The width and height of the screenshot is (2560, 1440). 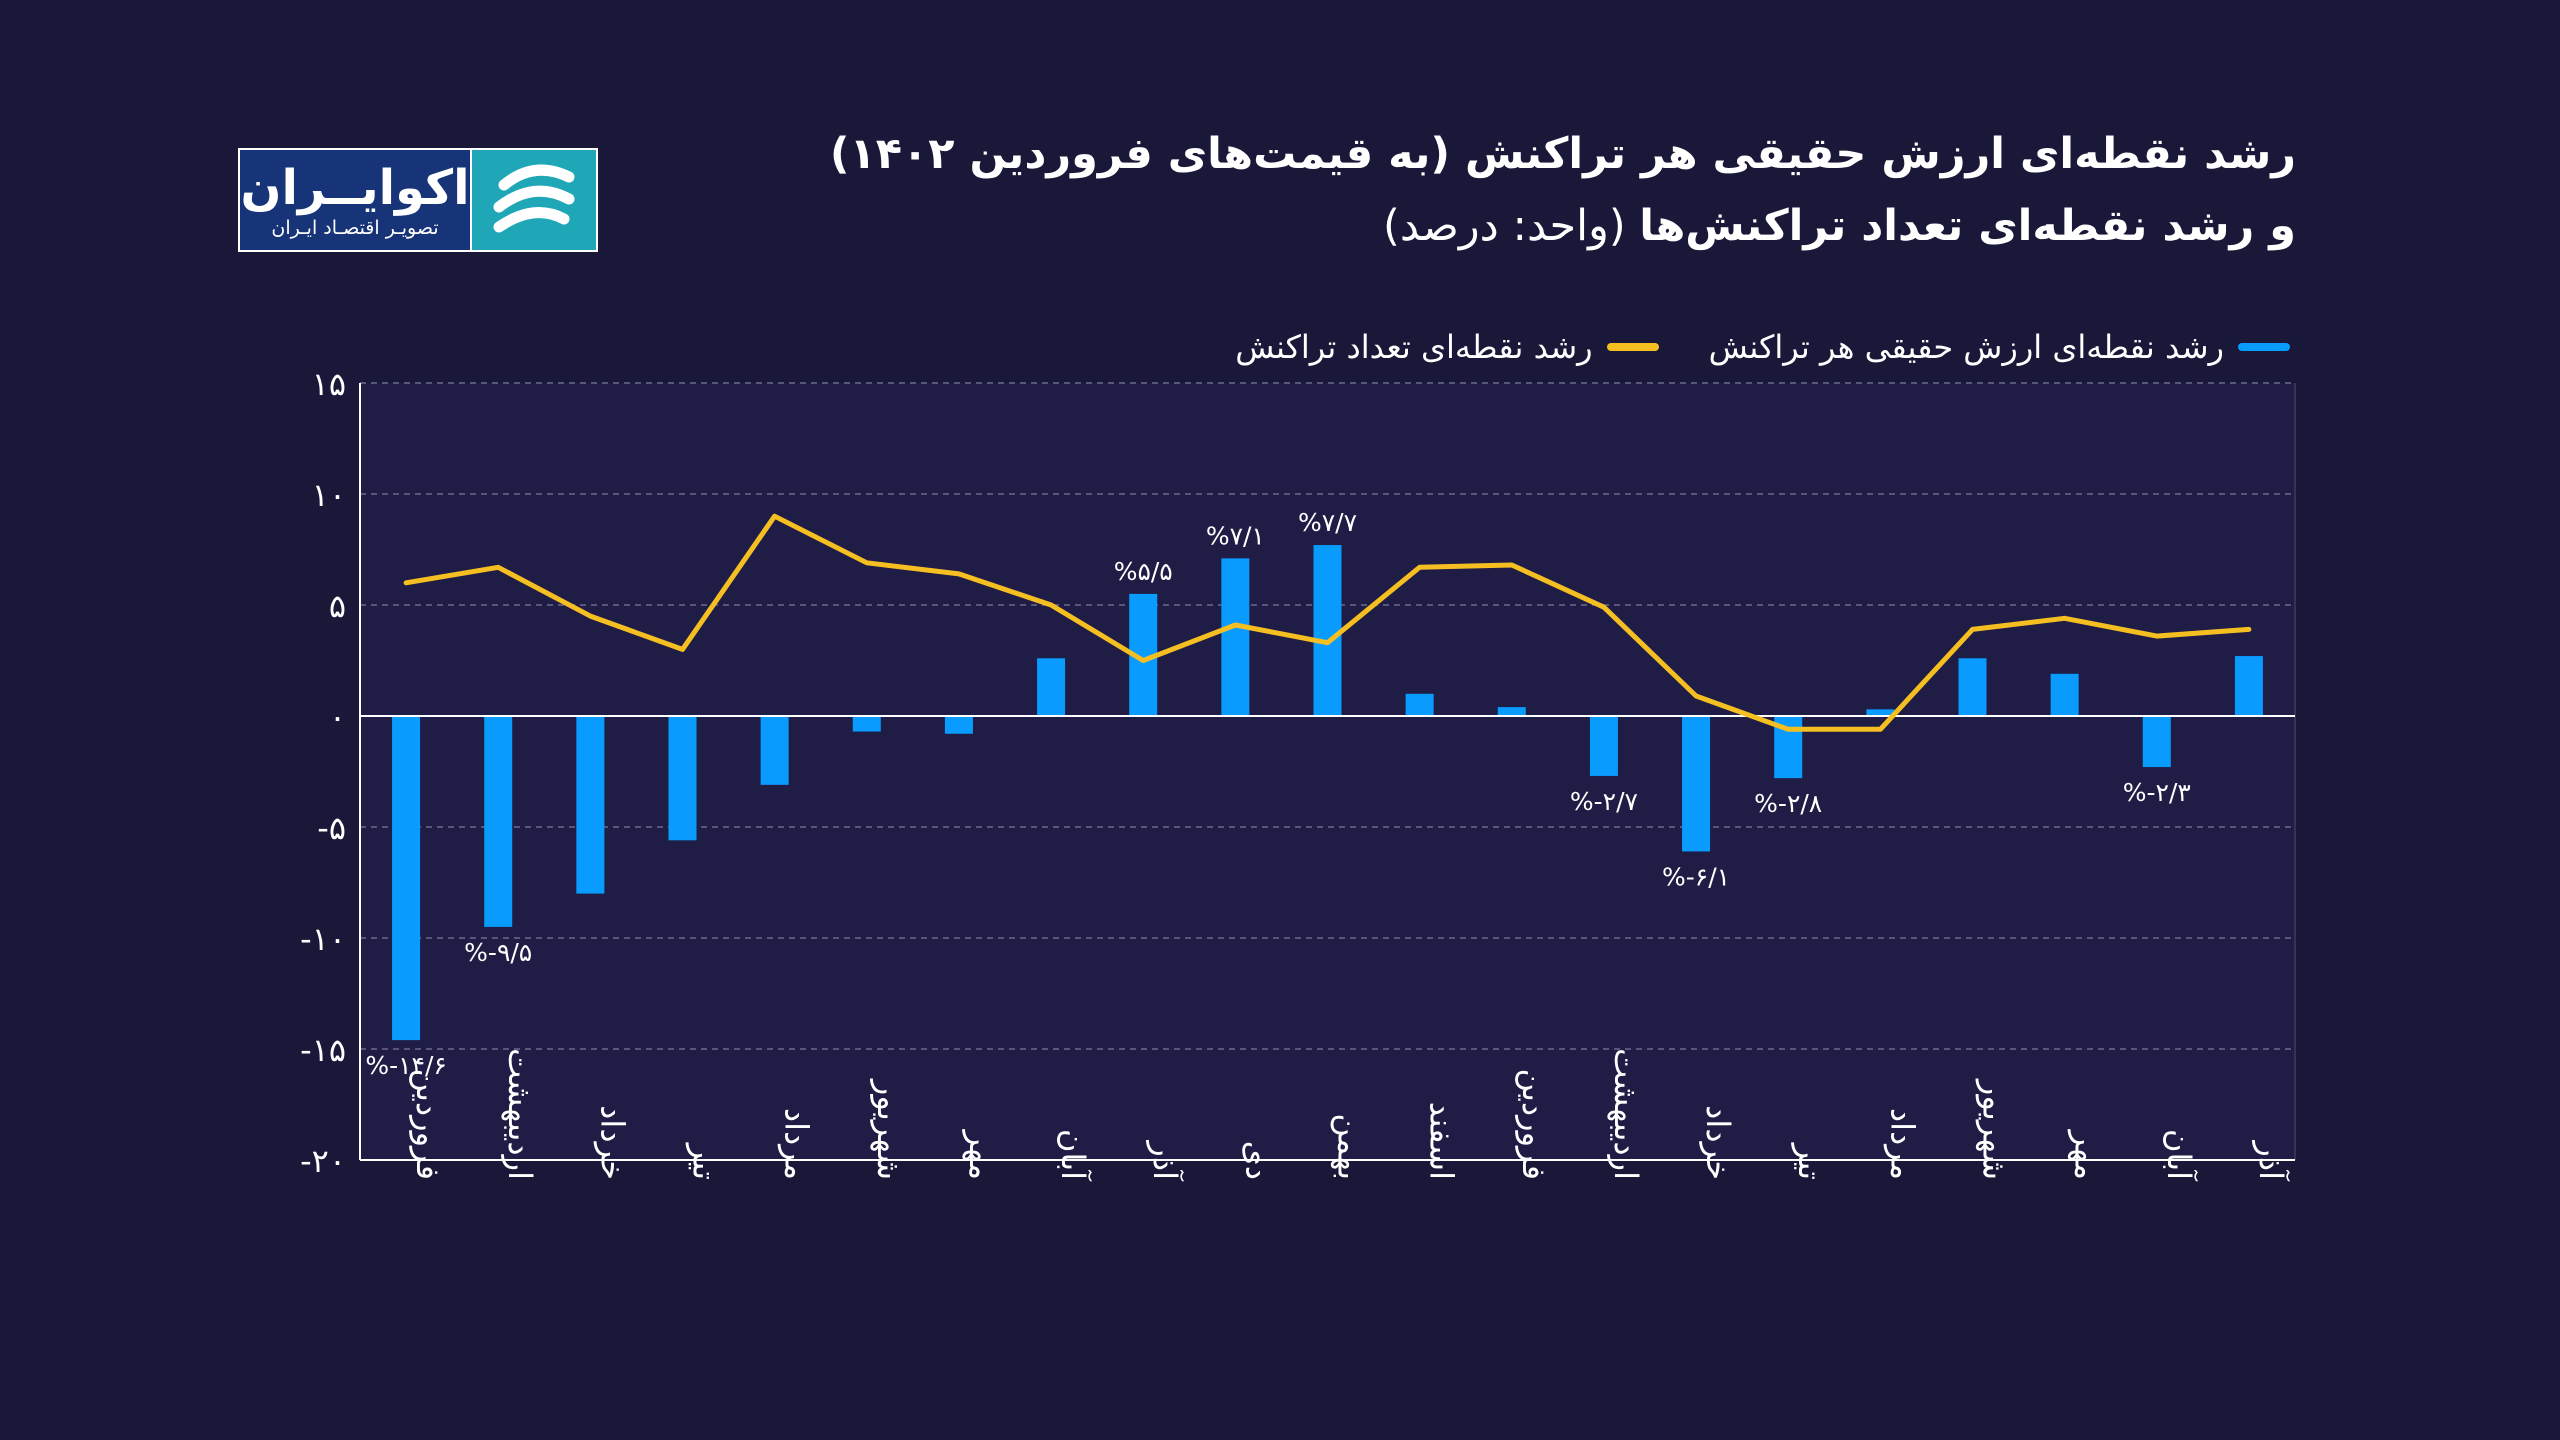 I want to click on ecoiran-logo: اکوایــران تصویـر اقتصـاد ایـران, so click(x=418, y=200).